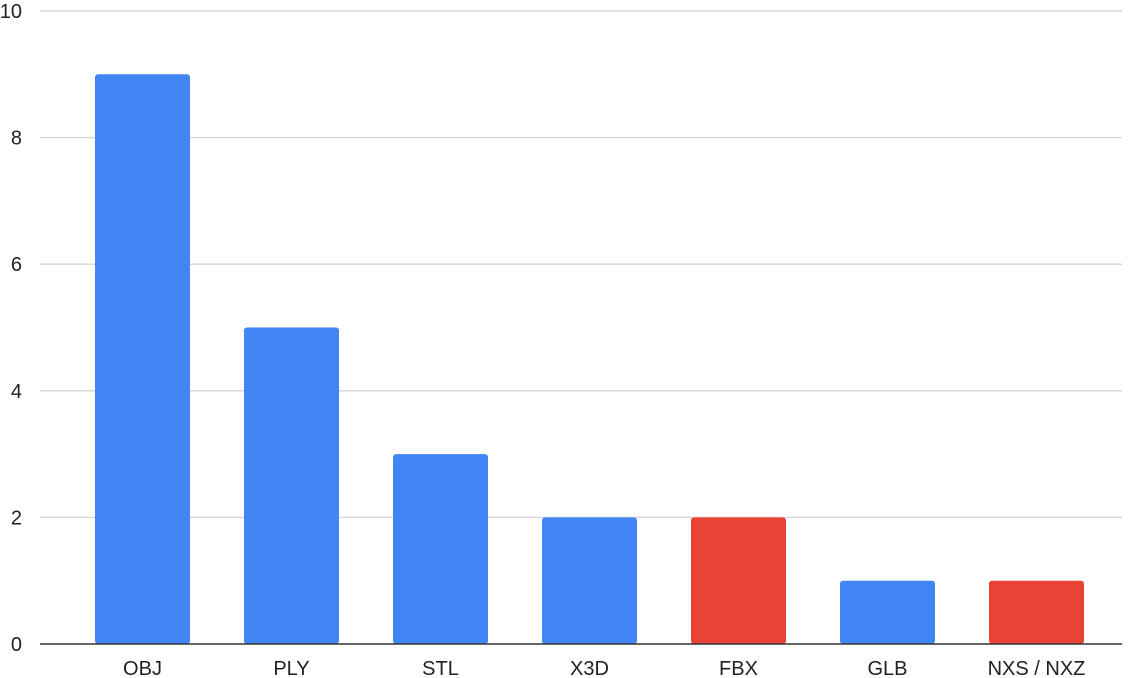 Image resolution: width=1137 pixels, height=678 pixels. Describe the element at coordinates (440, 549) in the screenshot. I see `bar-stl` at that location.